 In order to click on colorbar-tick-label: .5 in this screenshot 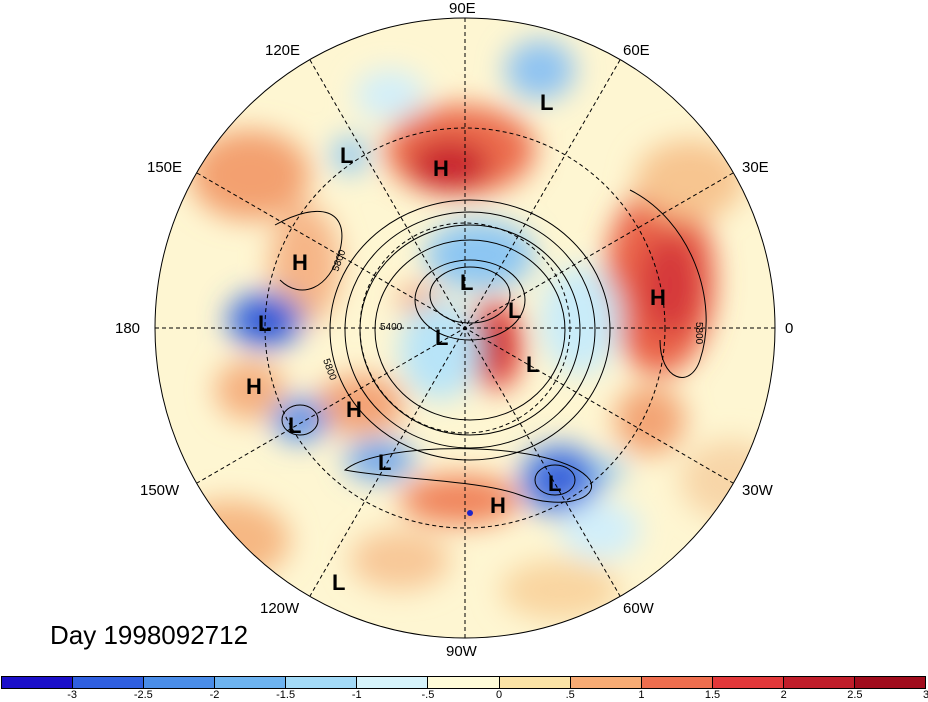, I will do `click(570, 695)`.